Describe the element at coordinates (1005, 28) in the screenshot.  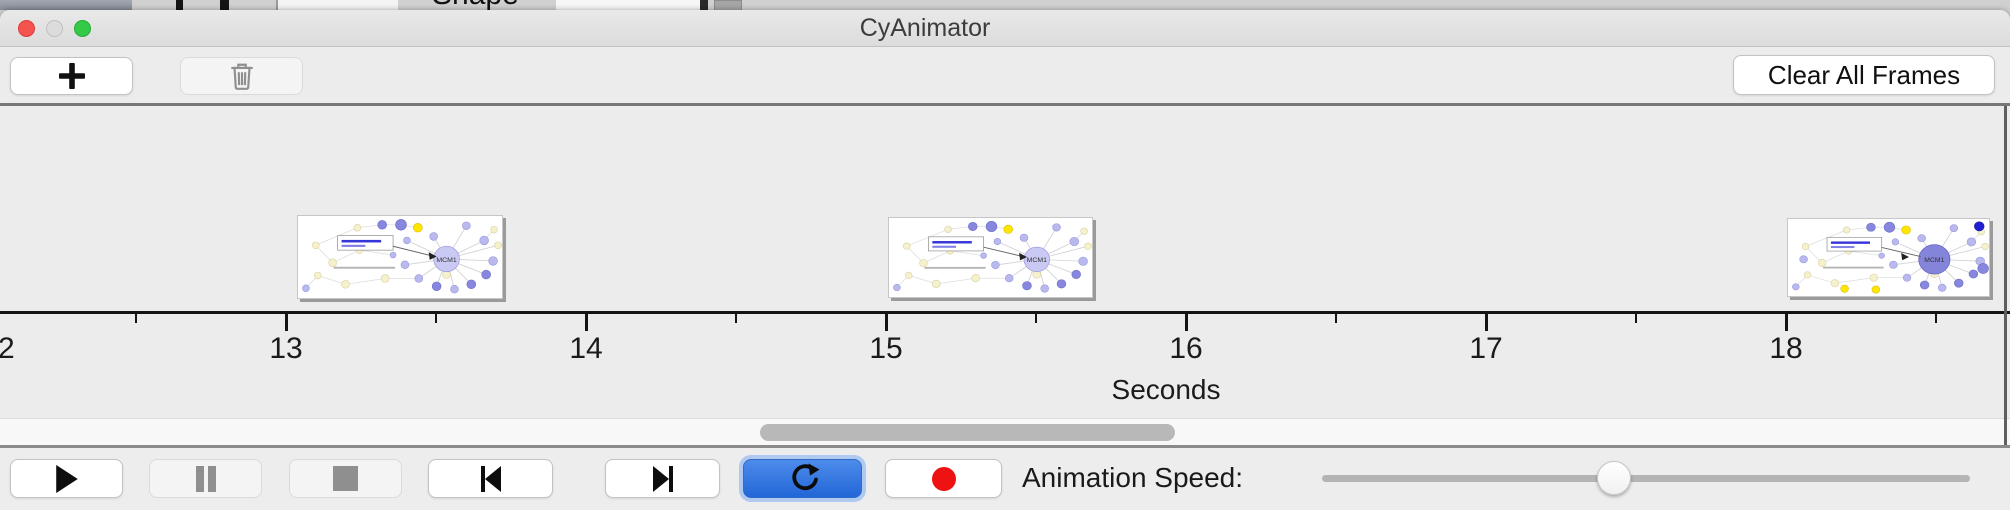
I see `title-bar: CyAnimator` at that location.